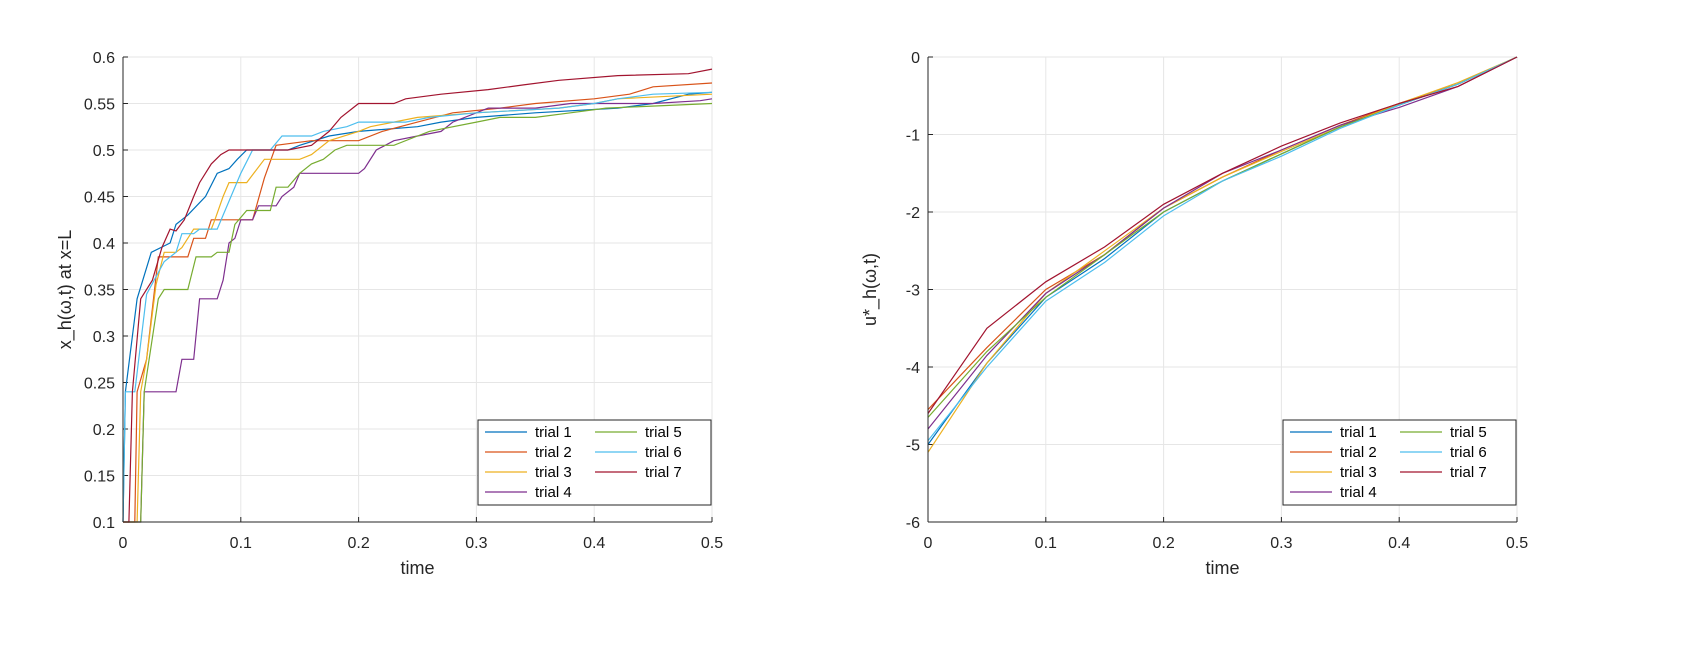  What do you see at coordinates (104, 337) in the screenshot?
I see `y-tick-label: 0.3` at bounding box center [104, 337].